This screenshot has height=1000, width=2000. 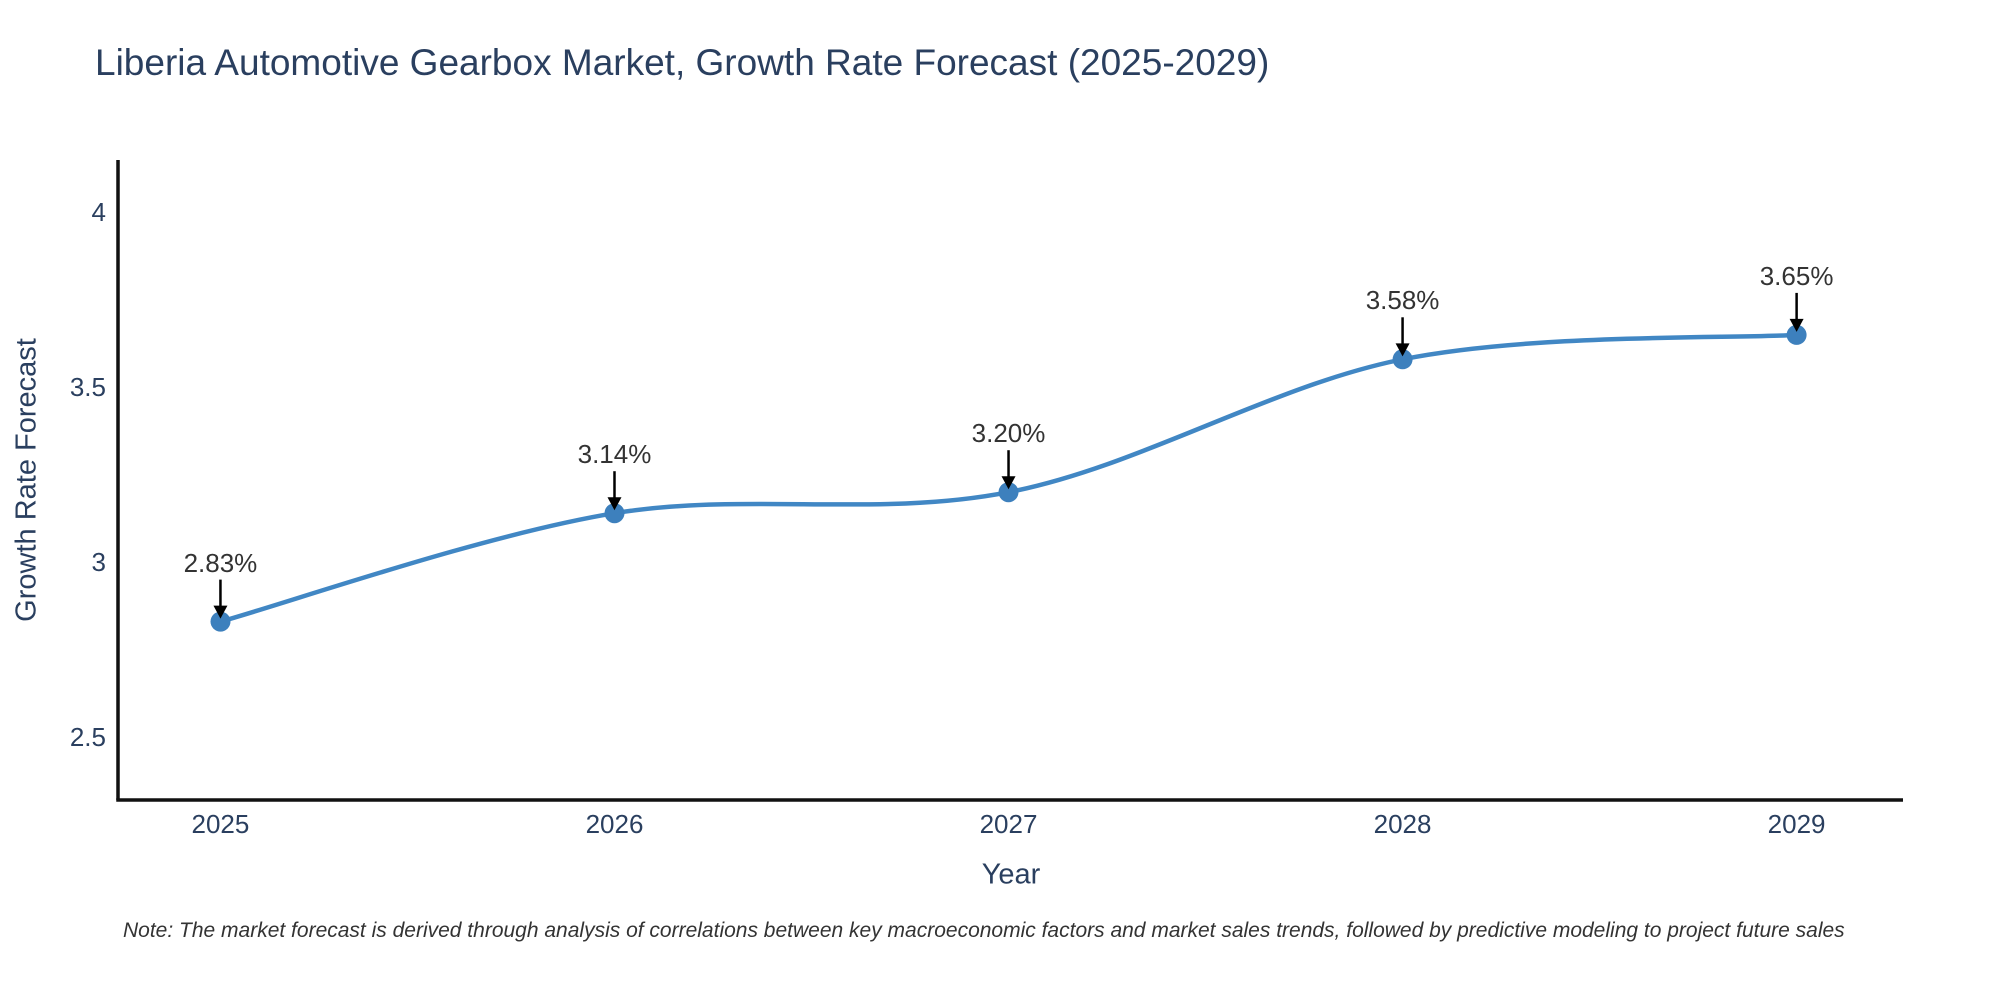 What do you see at coordinates (1008, 433) in the screenshot?
I see `point-annotation-label: 3.20%` at bounding box center [1008, 433].